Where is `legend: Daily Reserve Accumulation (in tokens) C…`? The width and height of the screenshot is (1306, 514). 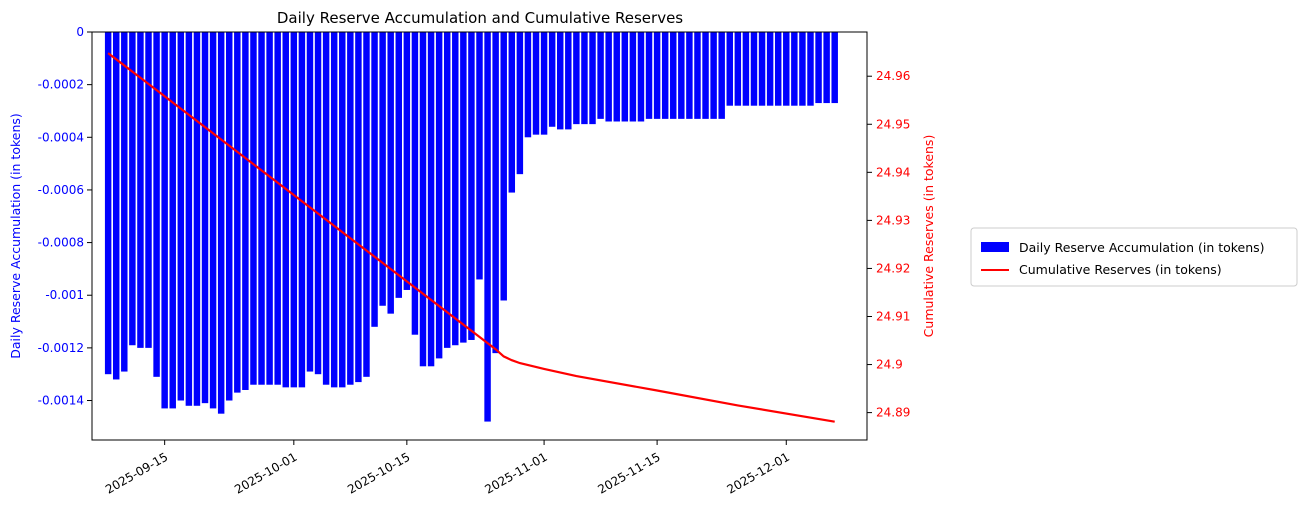 legend: Daily Reserve Accumulation (in tokens) C… is located at coordinates (1134, 257).